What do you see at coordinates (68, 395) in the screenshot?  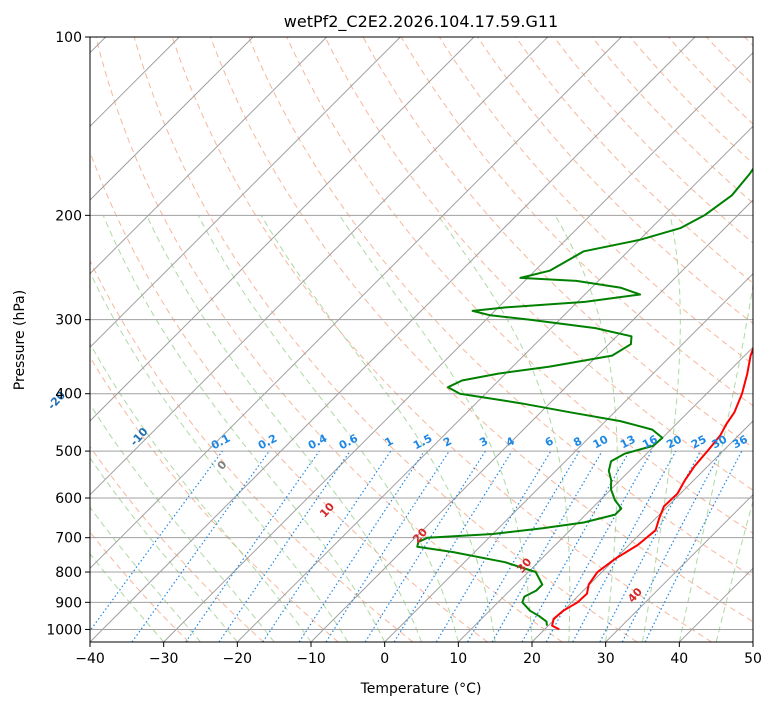 I see `y-tick-label: 400` at bounding box center [68, 395].